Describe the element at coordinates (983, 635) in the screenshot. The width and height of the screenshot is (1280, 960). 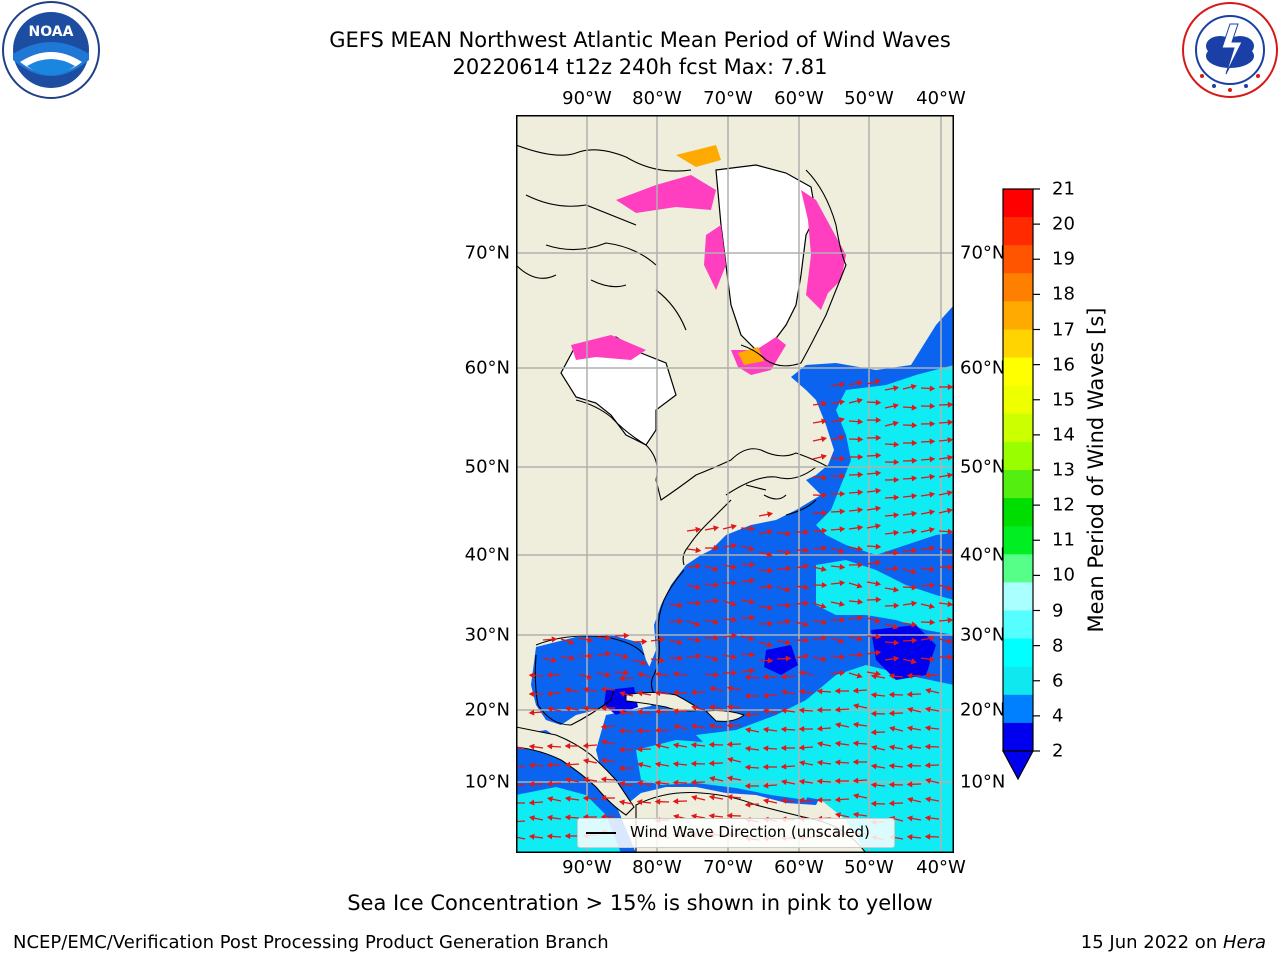
I see `lat-label-right: 30°N` at that location.